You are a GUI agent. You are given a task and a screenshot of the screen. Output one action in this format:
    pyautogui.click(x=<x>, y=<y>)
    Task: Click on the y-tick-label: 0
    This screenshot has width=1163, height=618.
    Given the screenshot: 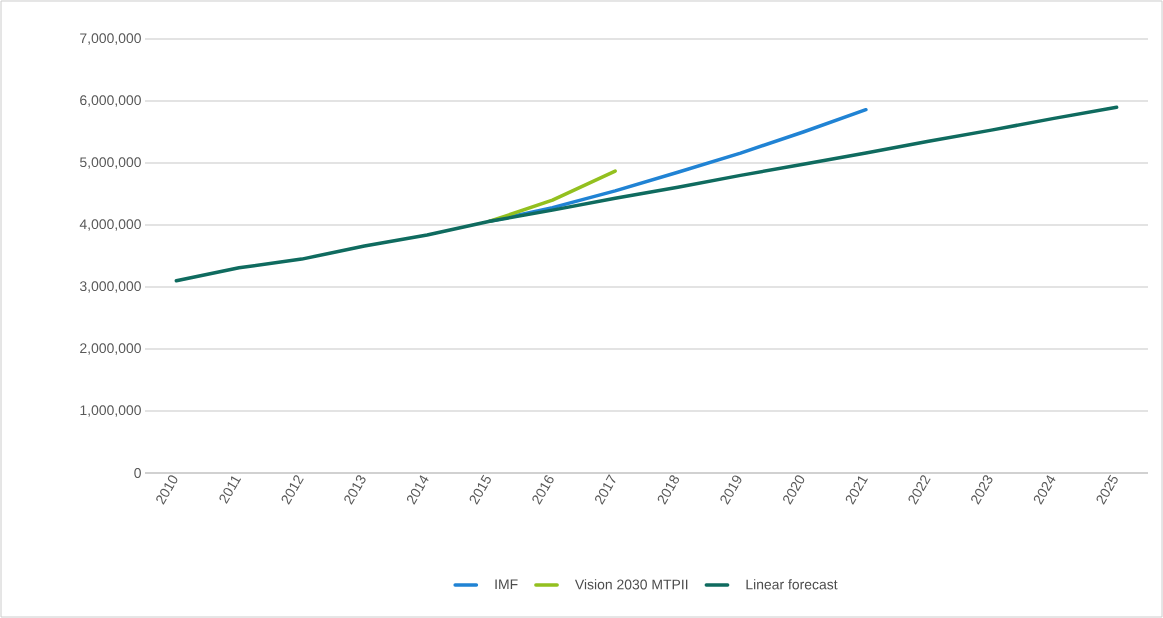 What is the action you would take?
    pyautogui.click(x=137, y=473)
    